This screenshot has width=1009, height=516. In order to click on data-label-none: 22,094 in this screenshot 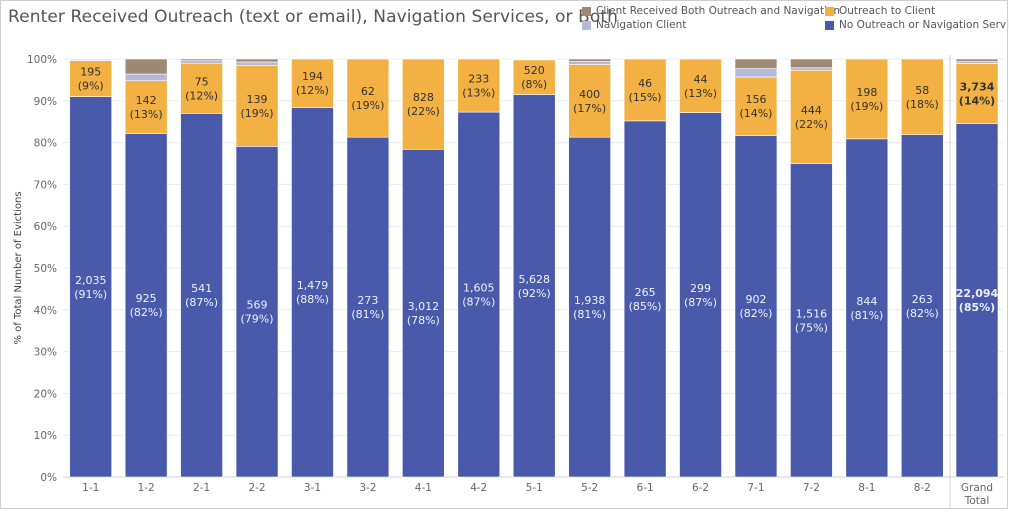, I will do `click(977, 293)`.